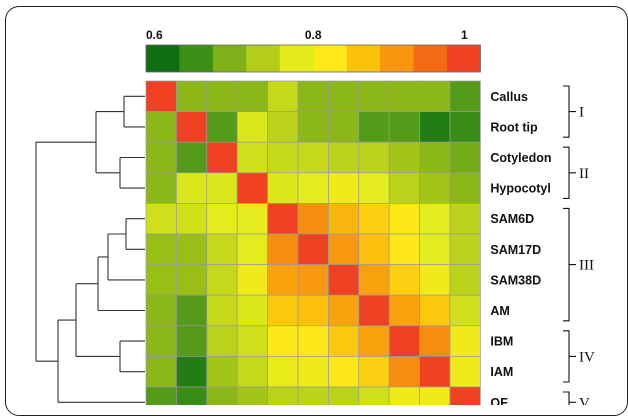 This screenshot has height=416, width=628. What do you see at coordinates (499, 311) in the screenshot?
I see `row-label: AM` at bounding box center [499, 311].